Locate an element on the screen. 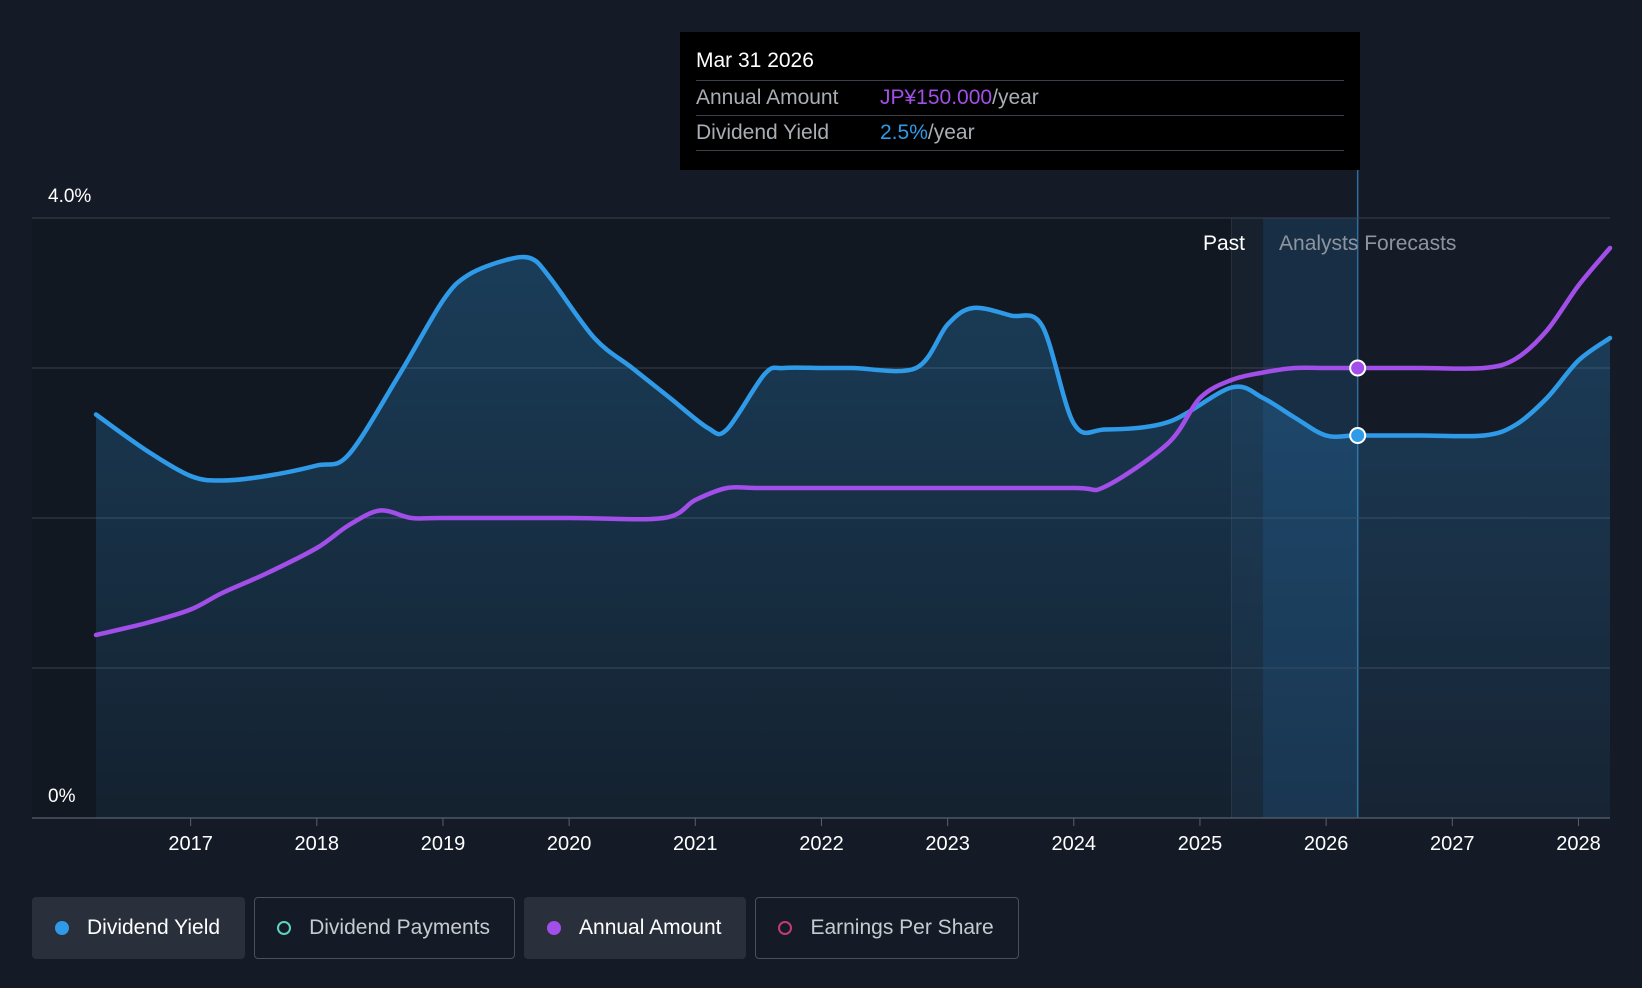 This screenshot has width=1642, height=988. x-tick-label: 2028 is located at coordinates (1578, 844).